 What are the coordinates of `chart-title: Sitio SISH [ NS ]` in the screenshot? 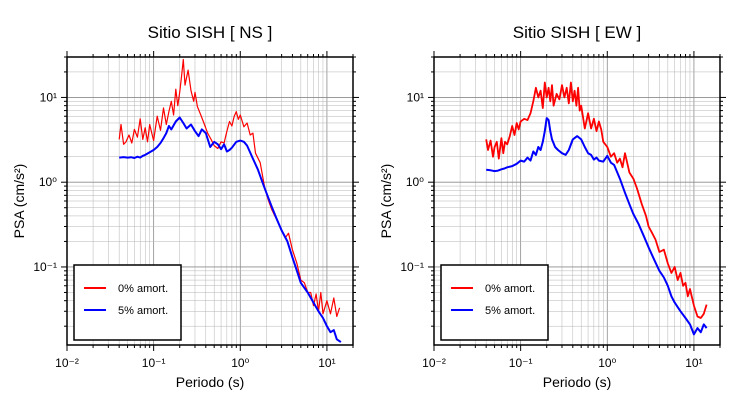 It's located at (210, 32).